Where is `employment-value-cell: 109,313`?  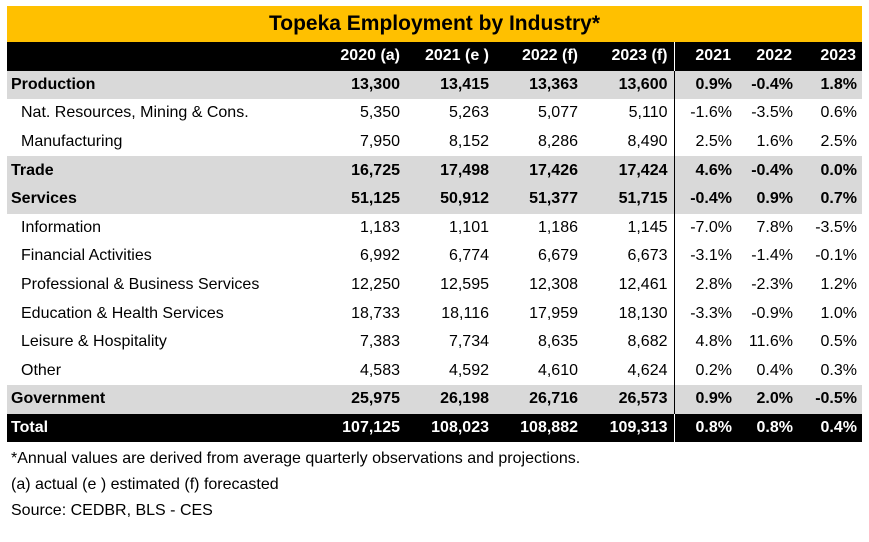
employment-value-cell: 109,313 is located at coordinates (629, 428).